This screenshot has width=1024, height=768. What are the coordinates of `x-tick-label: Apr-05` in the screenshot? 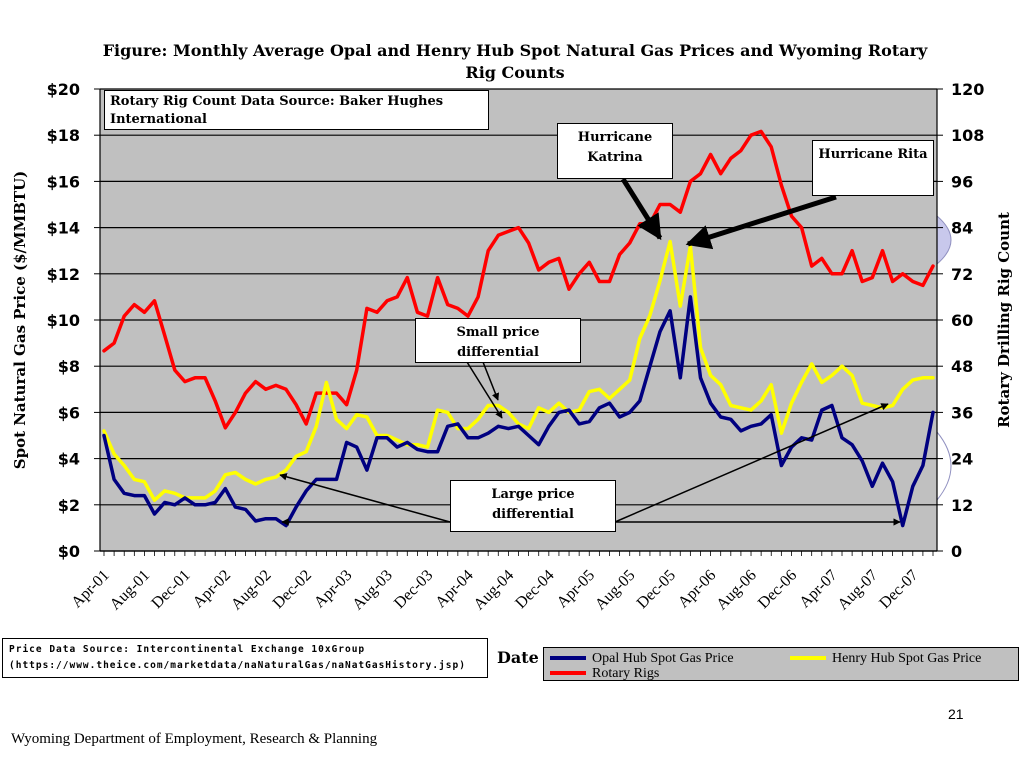 It's located at (576, 589).